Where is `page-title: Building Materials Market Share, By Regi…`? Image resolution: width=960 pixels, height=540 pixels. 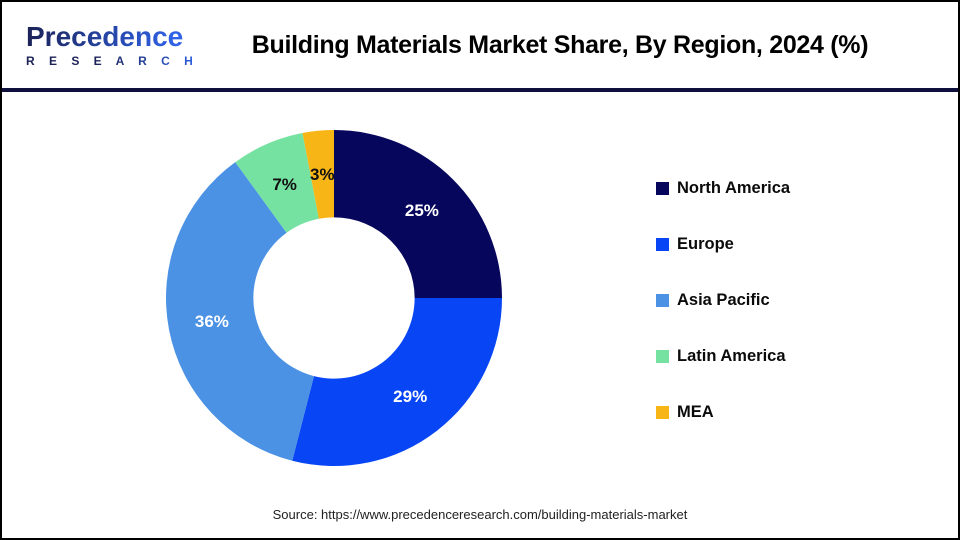
page-title: Building Materials Market Share, By Regi… is located at coordinates (560, 44).